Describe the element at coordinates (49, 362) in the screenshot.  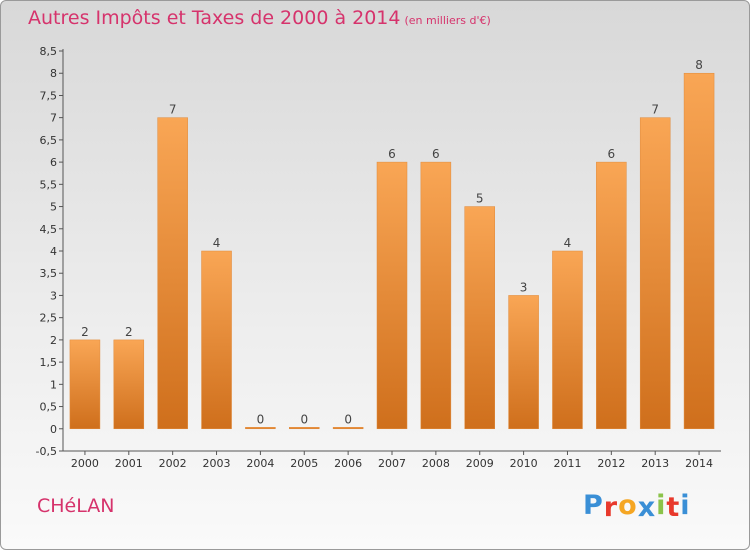
I see `y-tick-label: 1,5` at that location.